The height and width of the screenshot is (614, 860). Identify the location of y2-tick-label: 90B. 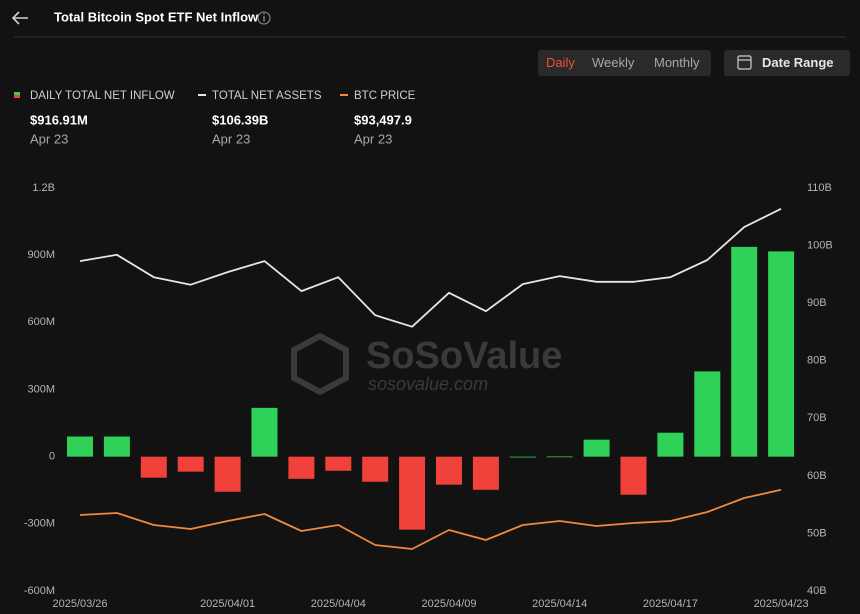
(817, 303).